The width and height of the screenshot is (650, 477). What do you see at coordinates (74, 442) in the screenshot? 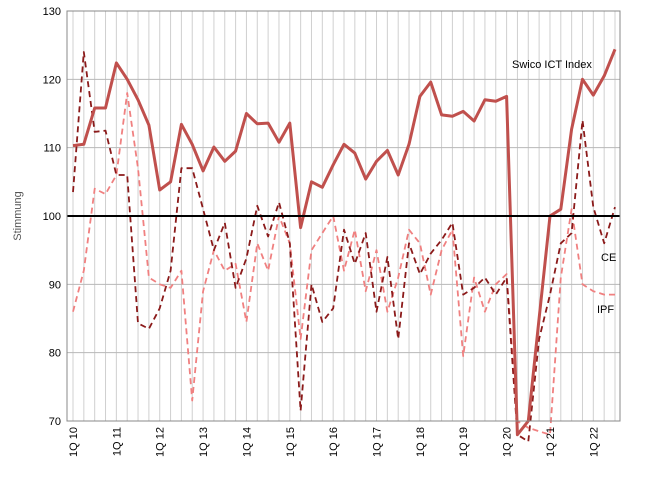
I see `x-tick-label: 1Q 10` at bounding box center [74, 442].